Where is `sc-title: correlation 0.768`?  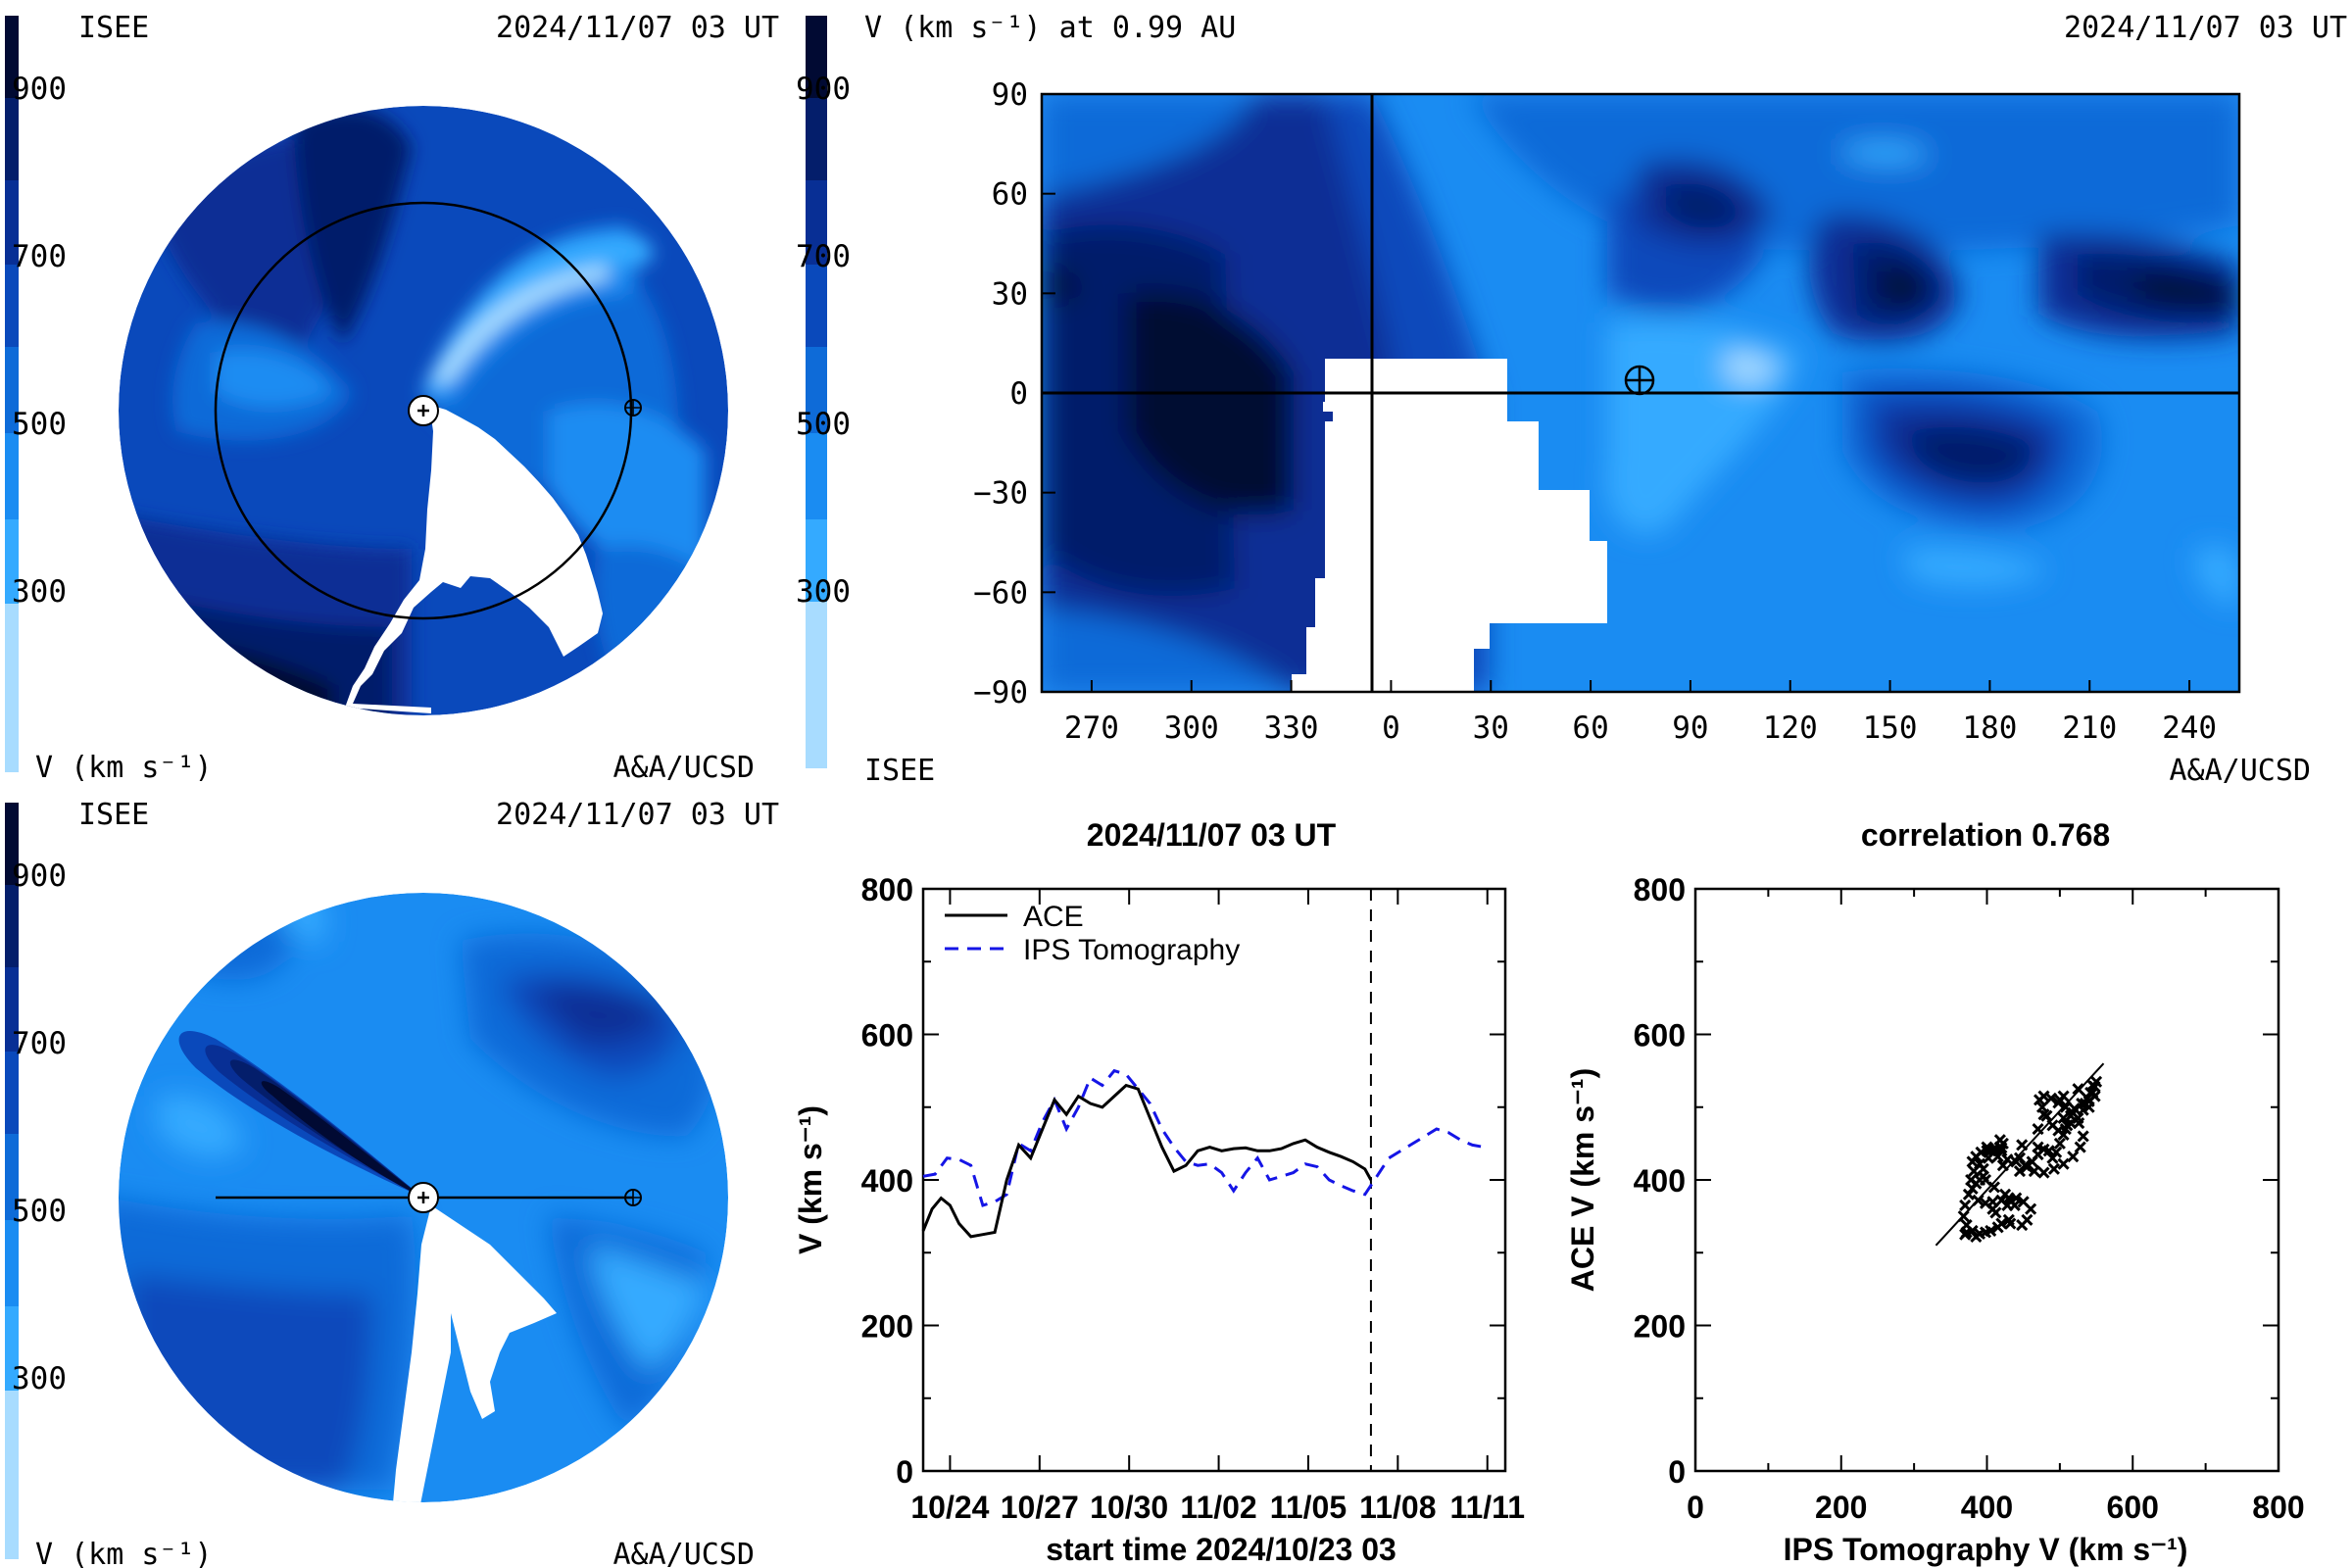
sc-title: correlation 0.768 is located at coordinates (1985, 835).